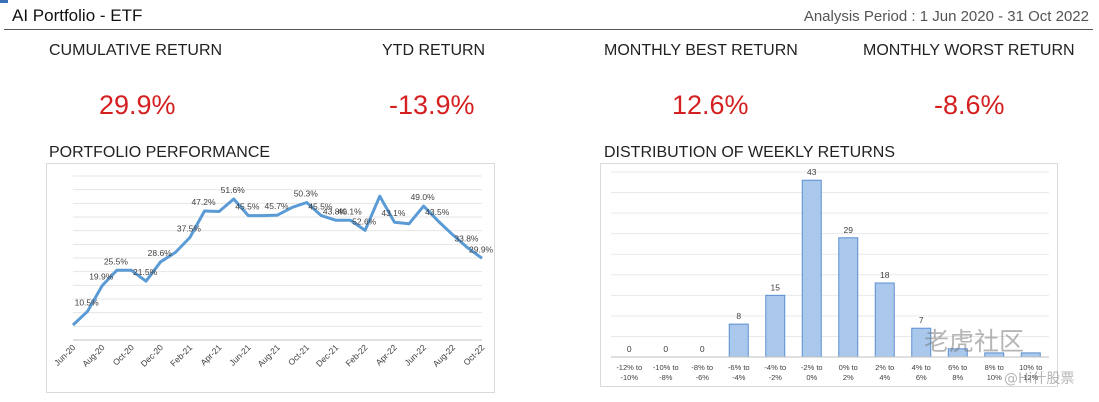 Image resolution: width=1099 pixels, height=402 pixels. Describe the element at coordinates (969, 105) in the screenshot. I see `monthly-worst-return-value: -8.6%` at that location.